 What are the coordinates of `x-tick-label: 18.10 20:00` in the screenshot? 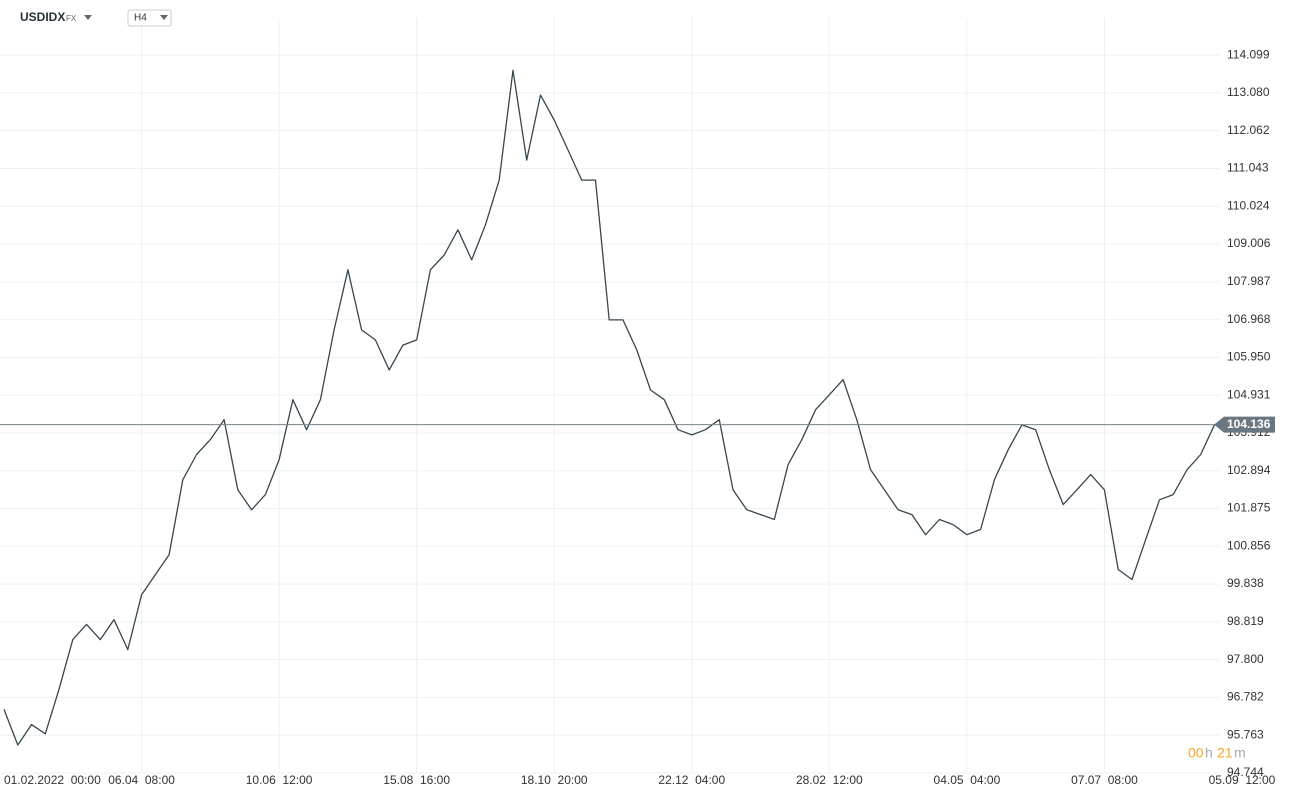 It's located at (554, 780).